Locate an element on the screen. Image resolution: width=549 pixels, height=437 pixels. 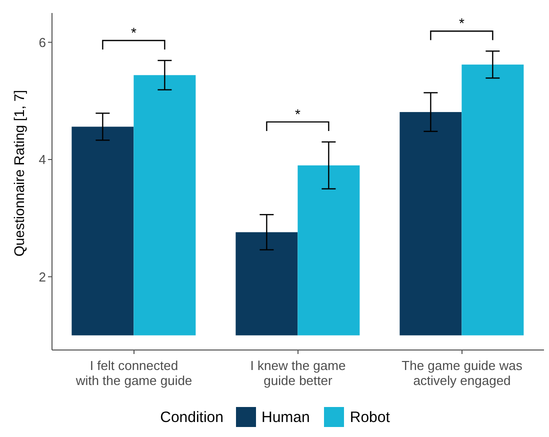
x-tick-label: The game guide was actively engaged is located at coordinates (462, 373).